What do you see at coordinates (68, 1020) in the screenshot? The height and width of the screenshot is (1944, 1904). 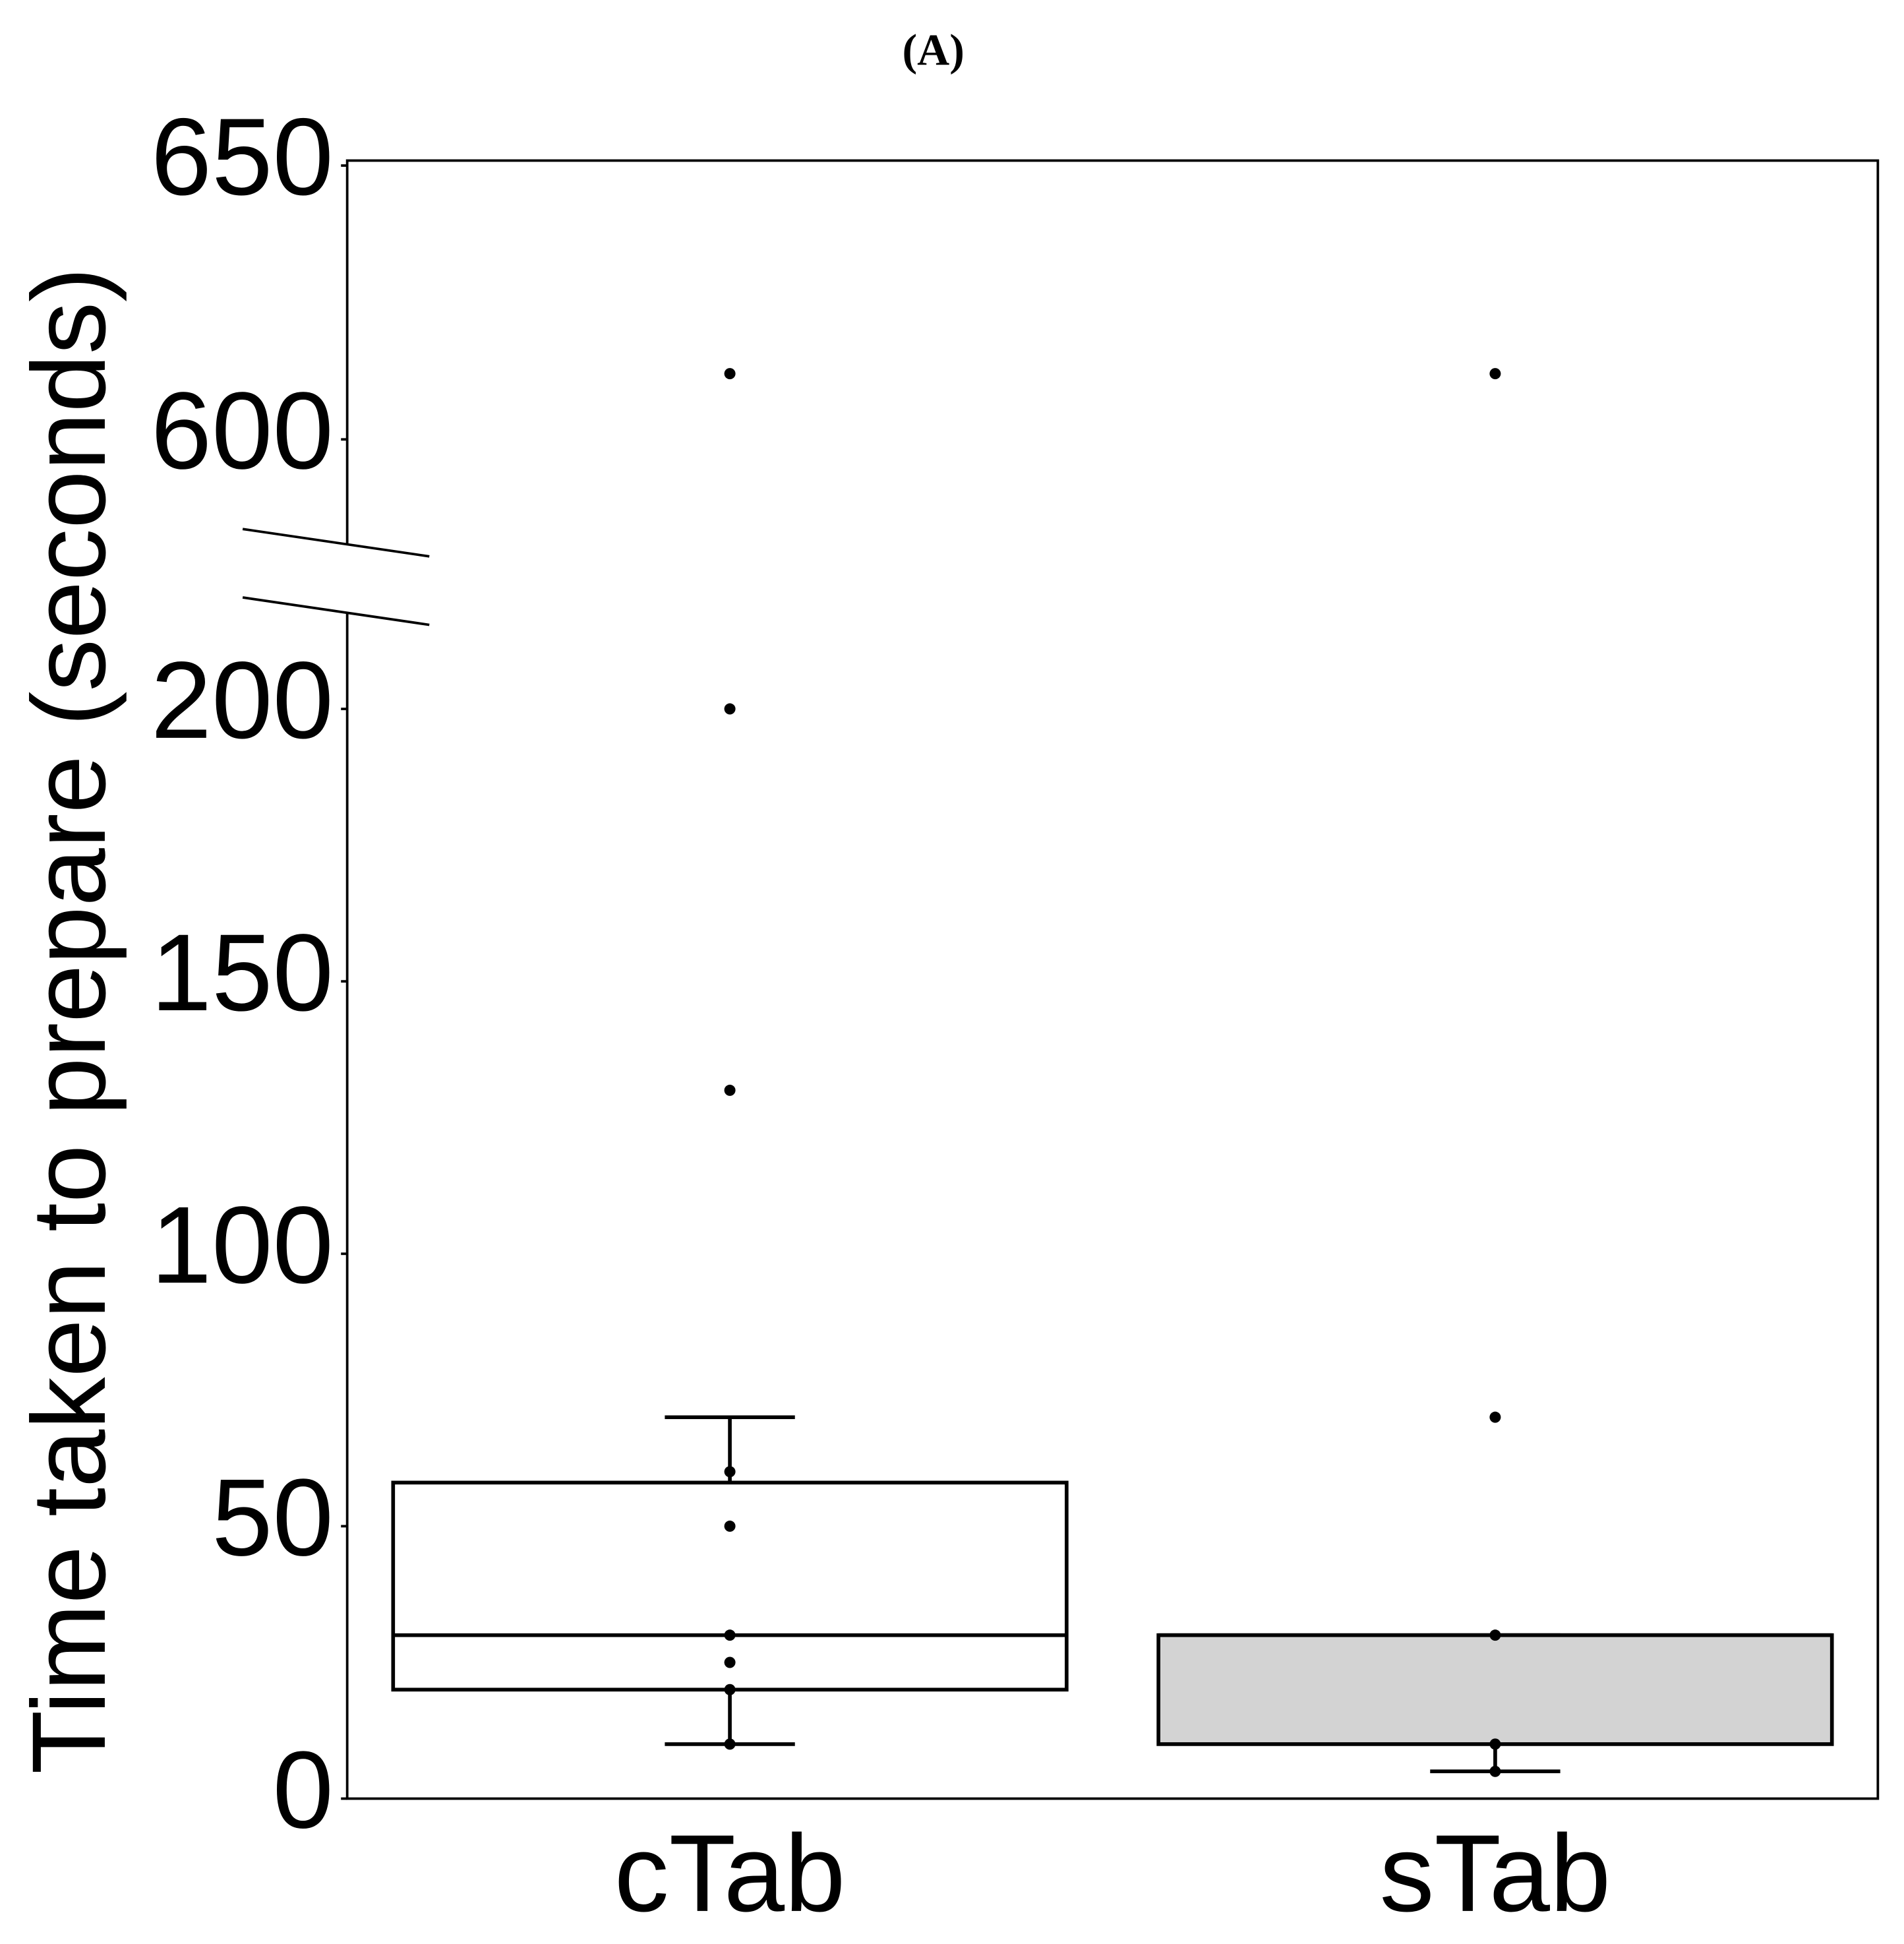 I see `y-axis-label: Time taken to prepare (seconds)` at bounding box center [68, 1020].